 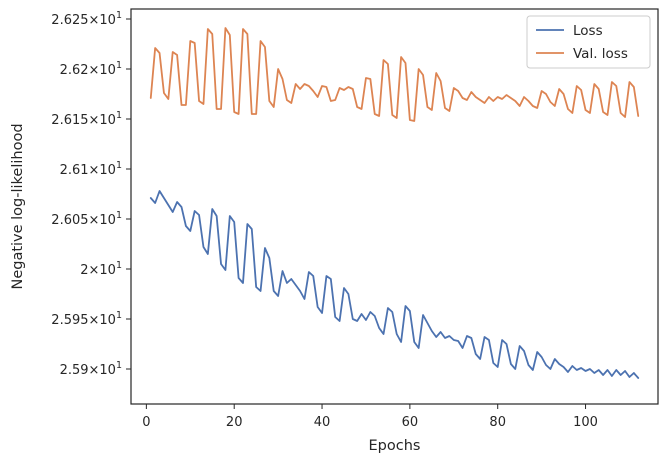 I want to click on x-tick-label: 40, so click(x=322, y=422).